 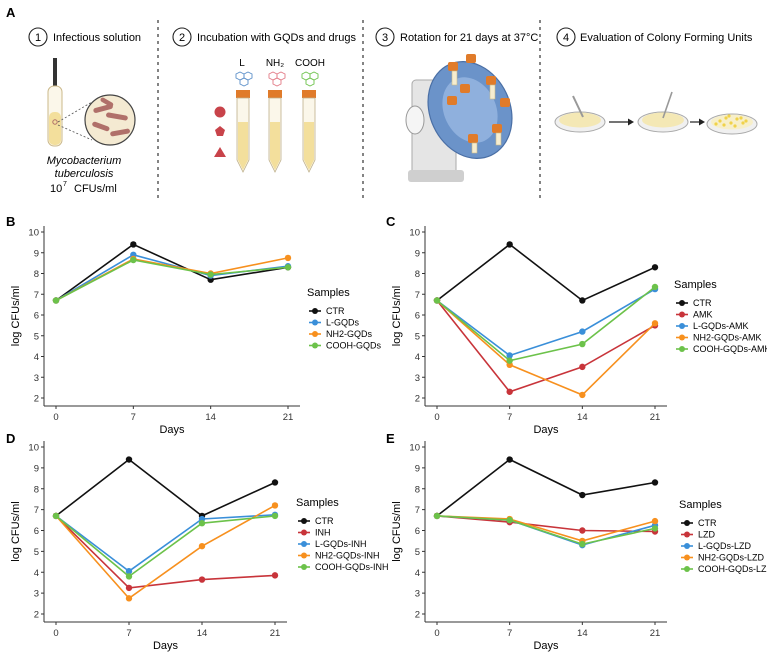 I want to click on series-nh2-gqds-amk, so click(x=546, y=348).